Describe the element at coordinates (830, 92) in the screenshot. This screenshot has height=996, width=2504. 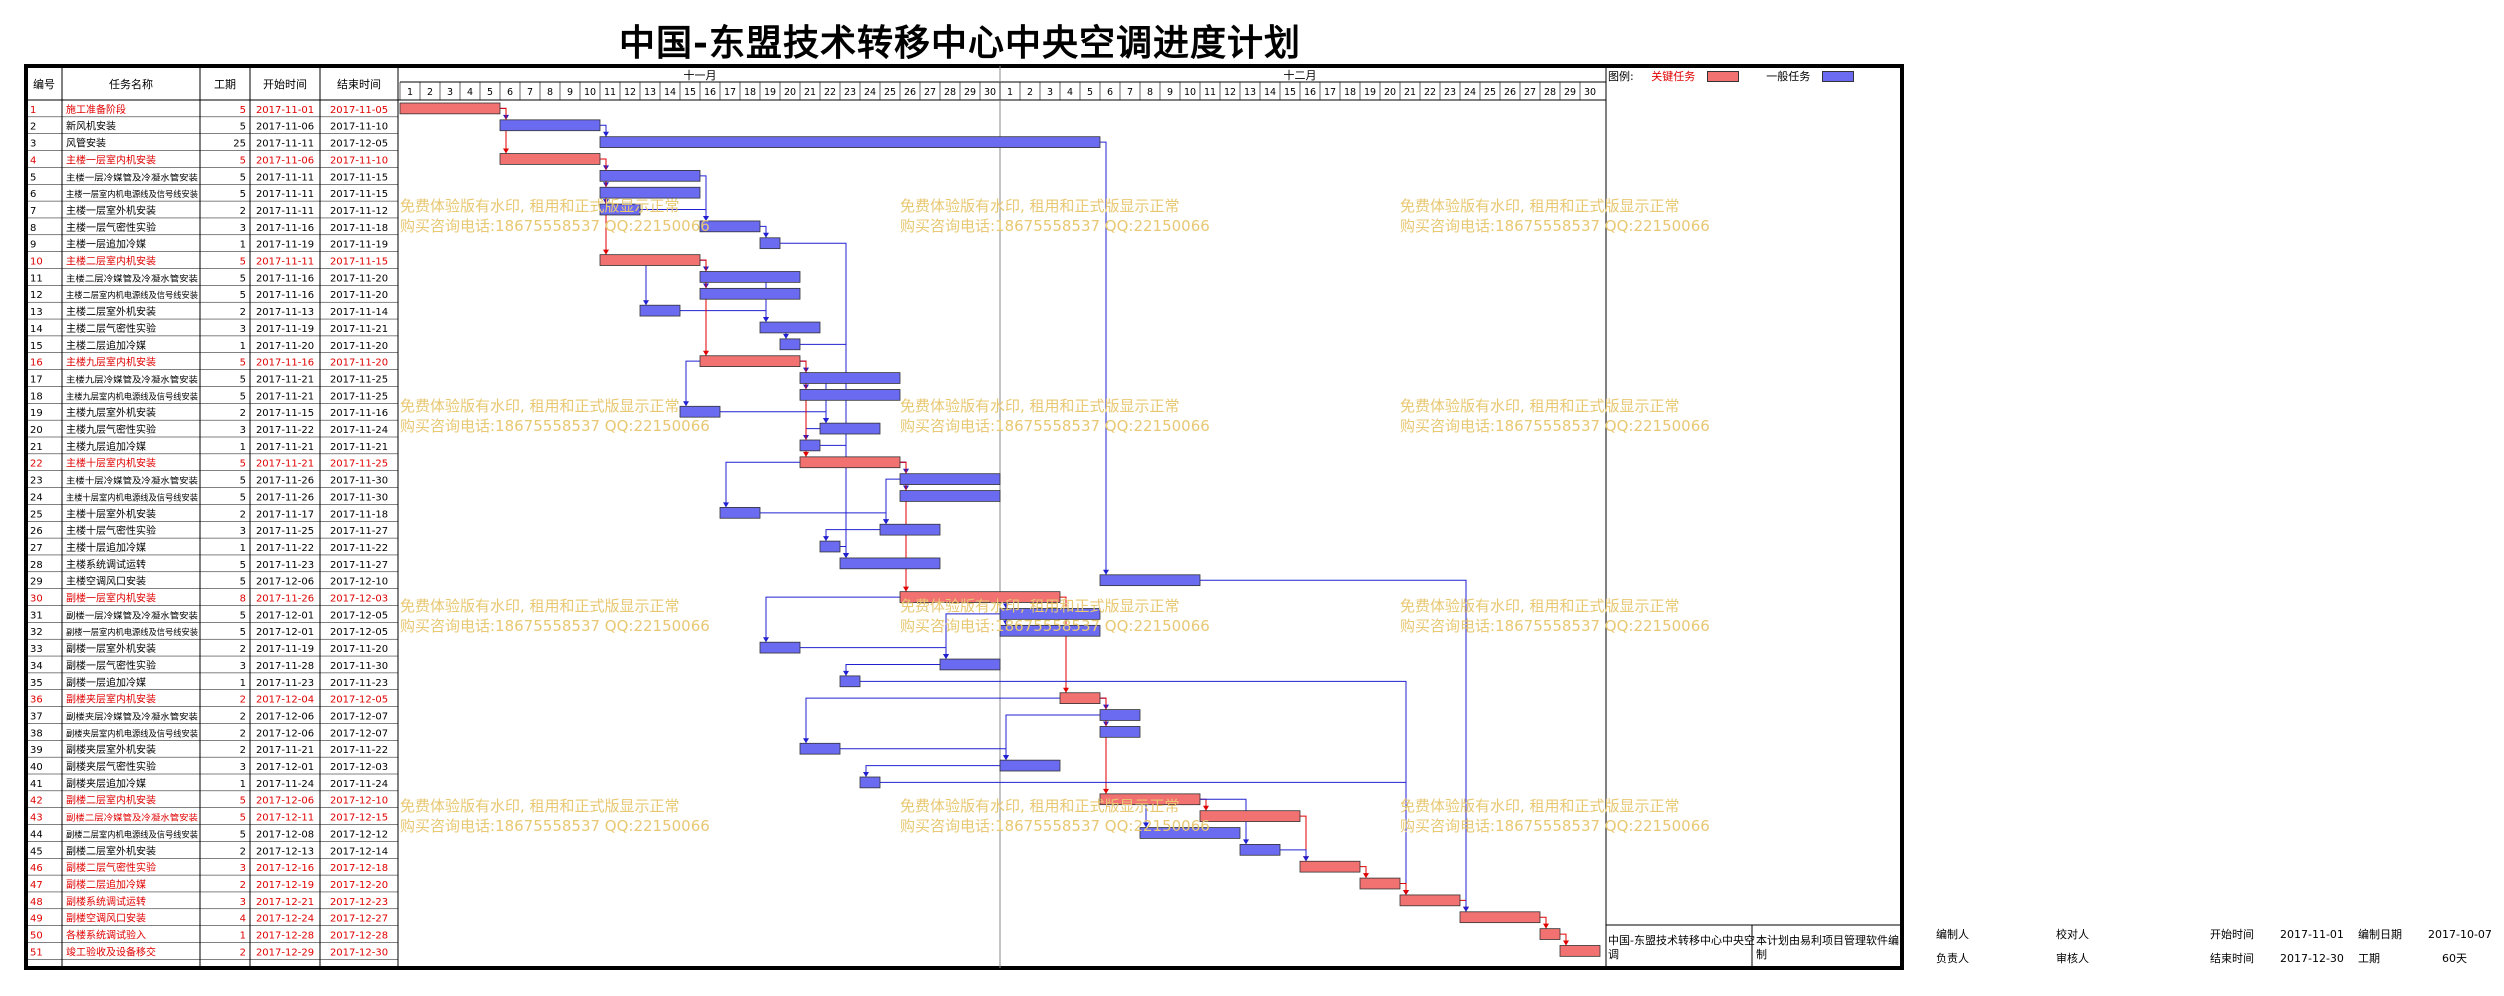
I see `day-number-label: 22` at that location.